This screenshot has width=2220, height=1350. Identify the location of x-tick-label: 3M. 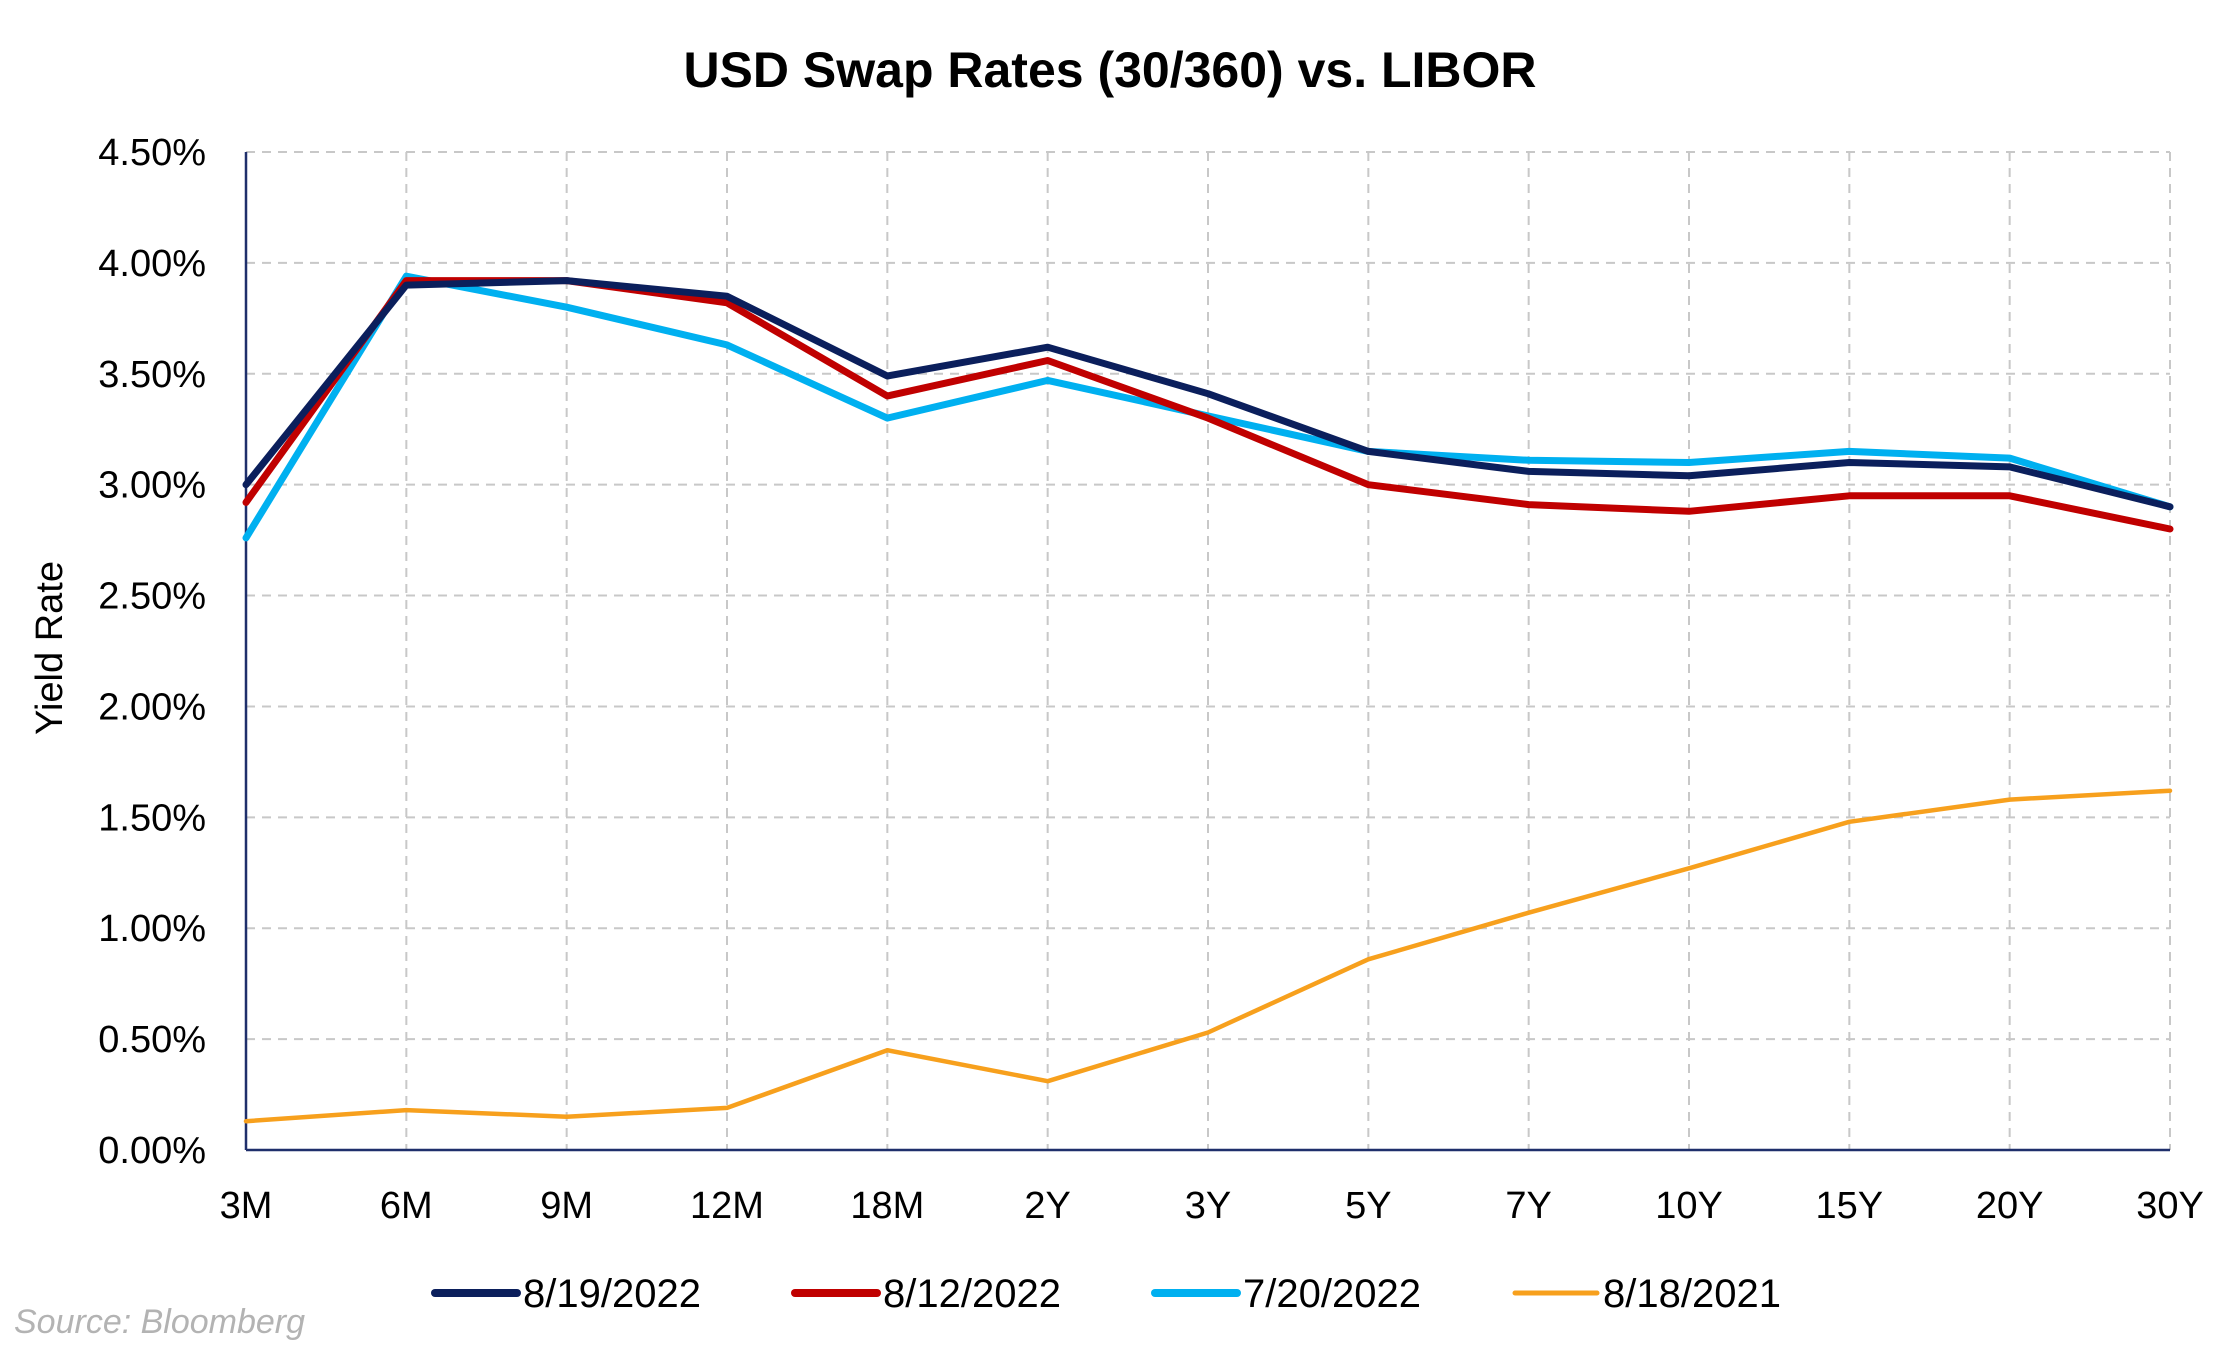
(246, 1206).